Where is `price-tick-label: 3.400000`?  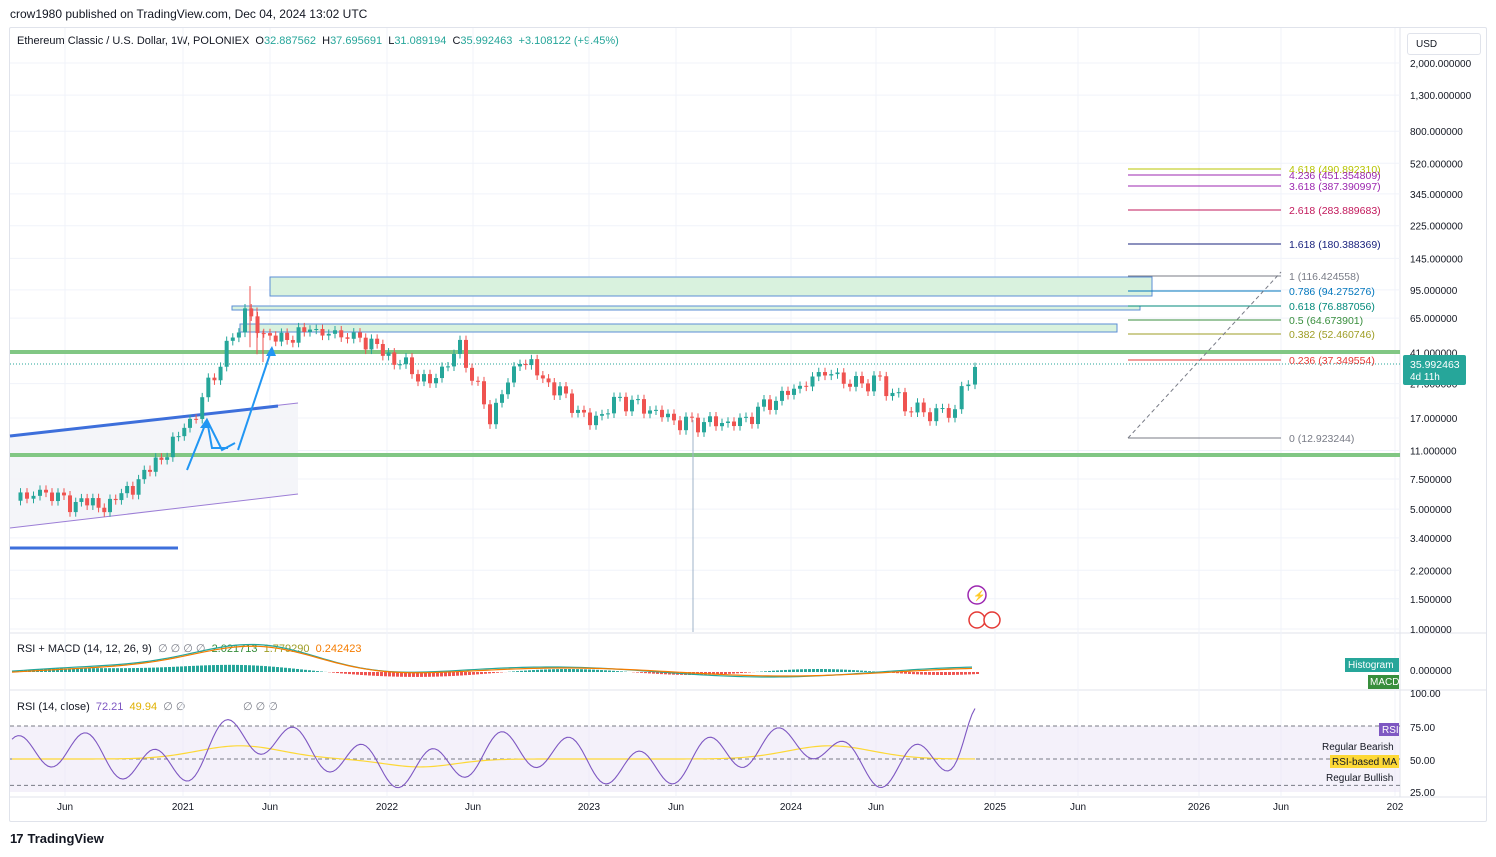 price-tick-label: 3.400000 is located at coordinates (1431, 539).